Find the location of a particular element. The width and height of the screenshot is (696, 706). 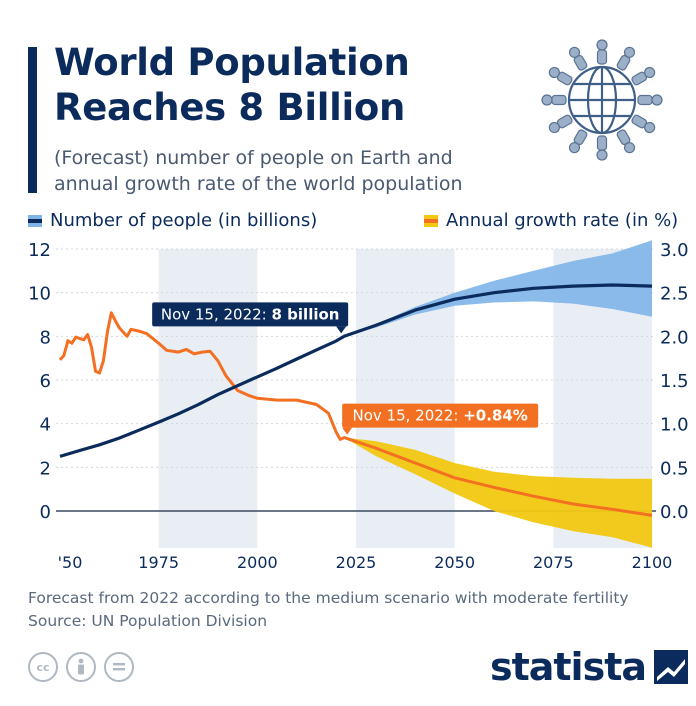

no-derivatives-icon is located at coordinates (119, 667).